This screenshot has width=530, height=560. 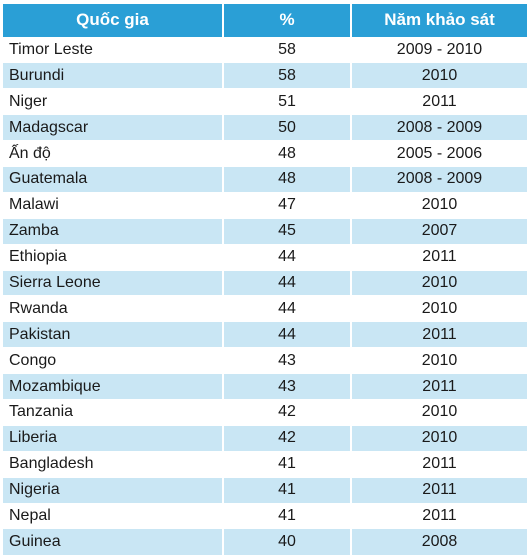 I want to click on table-row: Liberia 42 2010, so click(x=265, y=438).